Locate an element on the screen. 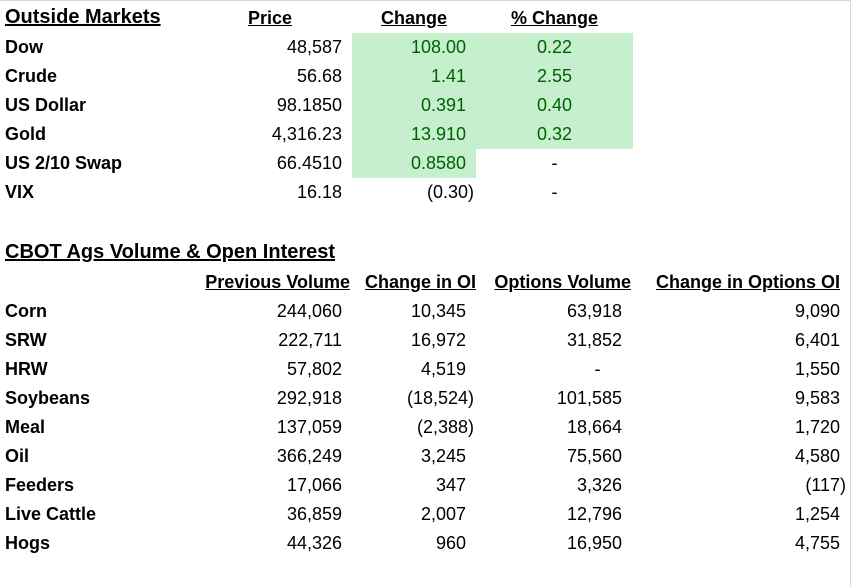 The height and width of the screenshot is (587, 851). commodity-name: Meal is located at coordinates (25, 427).